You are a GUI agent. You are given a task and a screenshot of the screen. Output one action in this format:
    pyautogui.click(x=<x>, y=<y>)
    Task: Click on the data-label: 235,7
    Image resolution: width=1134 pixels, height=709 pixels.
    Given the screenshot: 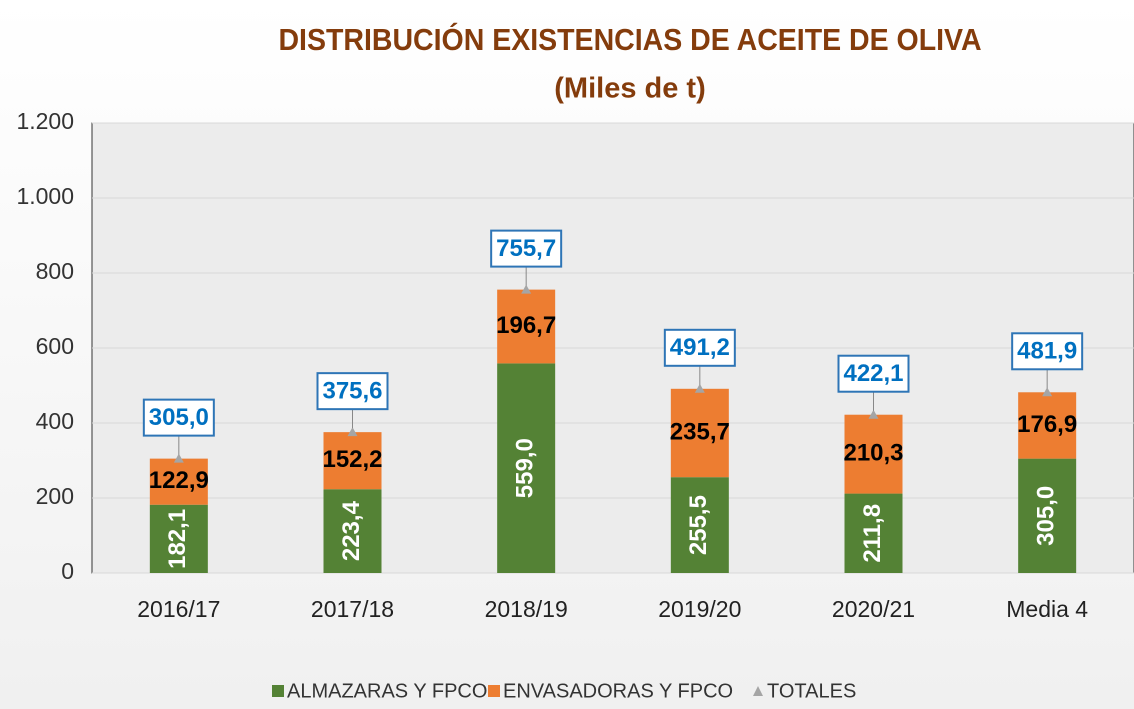 What is the action you would take?
    pyautogui.click(x=700, y=431)
    